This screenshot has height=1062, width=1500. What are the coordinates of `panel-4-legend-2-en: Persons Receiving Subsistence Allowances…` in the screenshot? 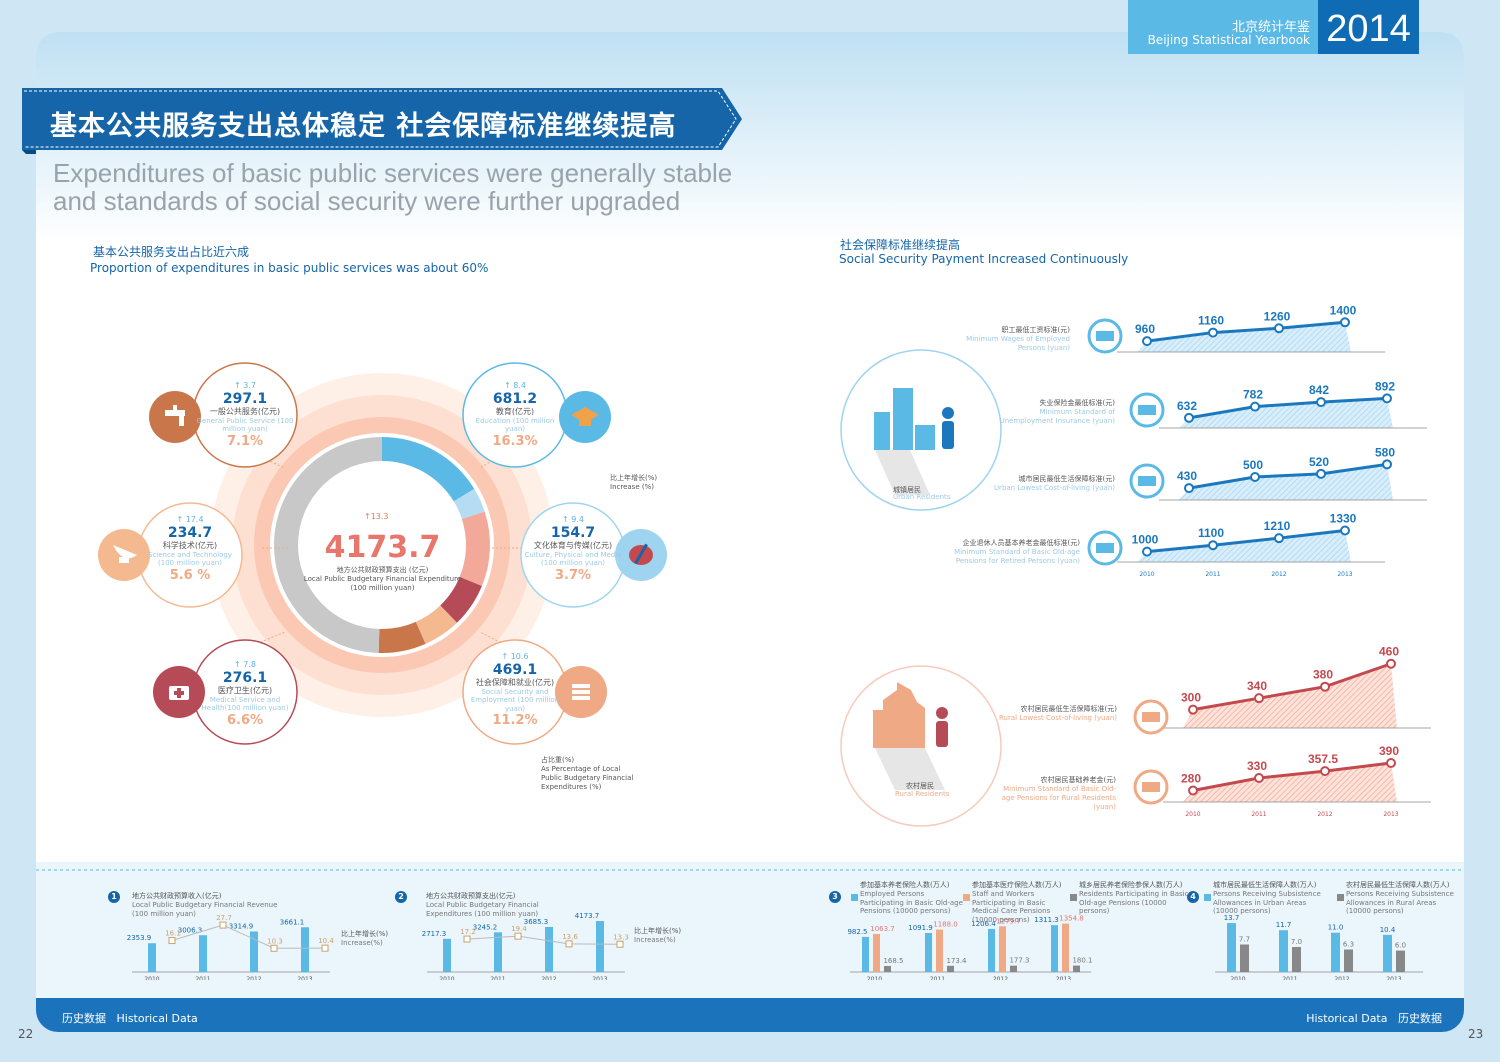 It's located at (1400, 902).